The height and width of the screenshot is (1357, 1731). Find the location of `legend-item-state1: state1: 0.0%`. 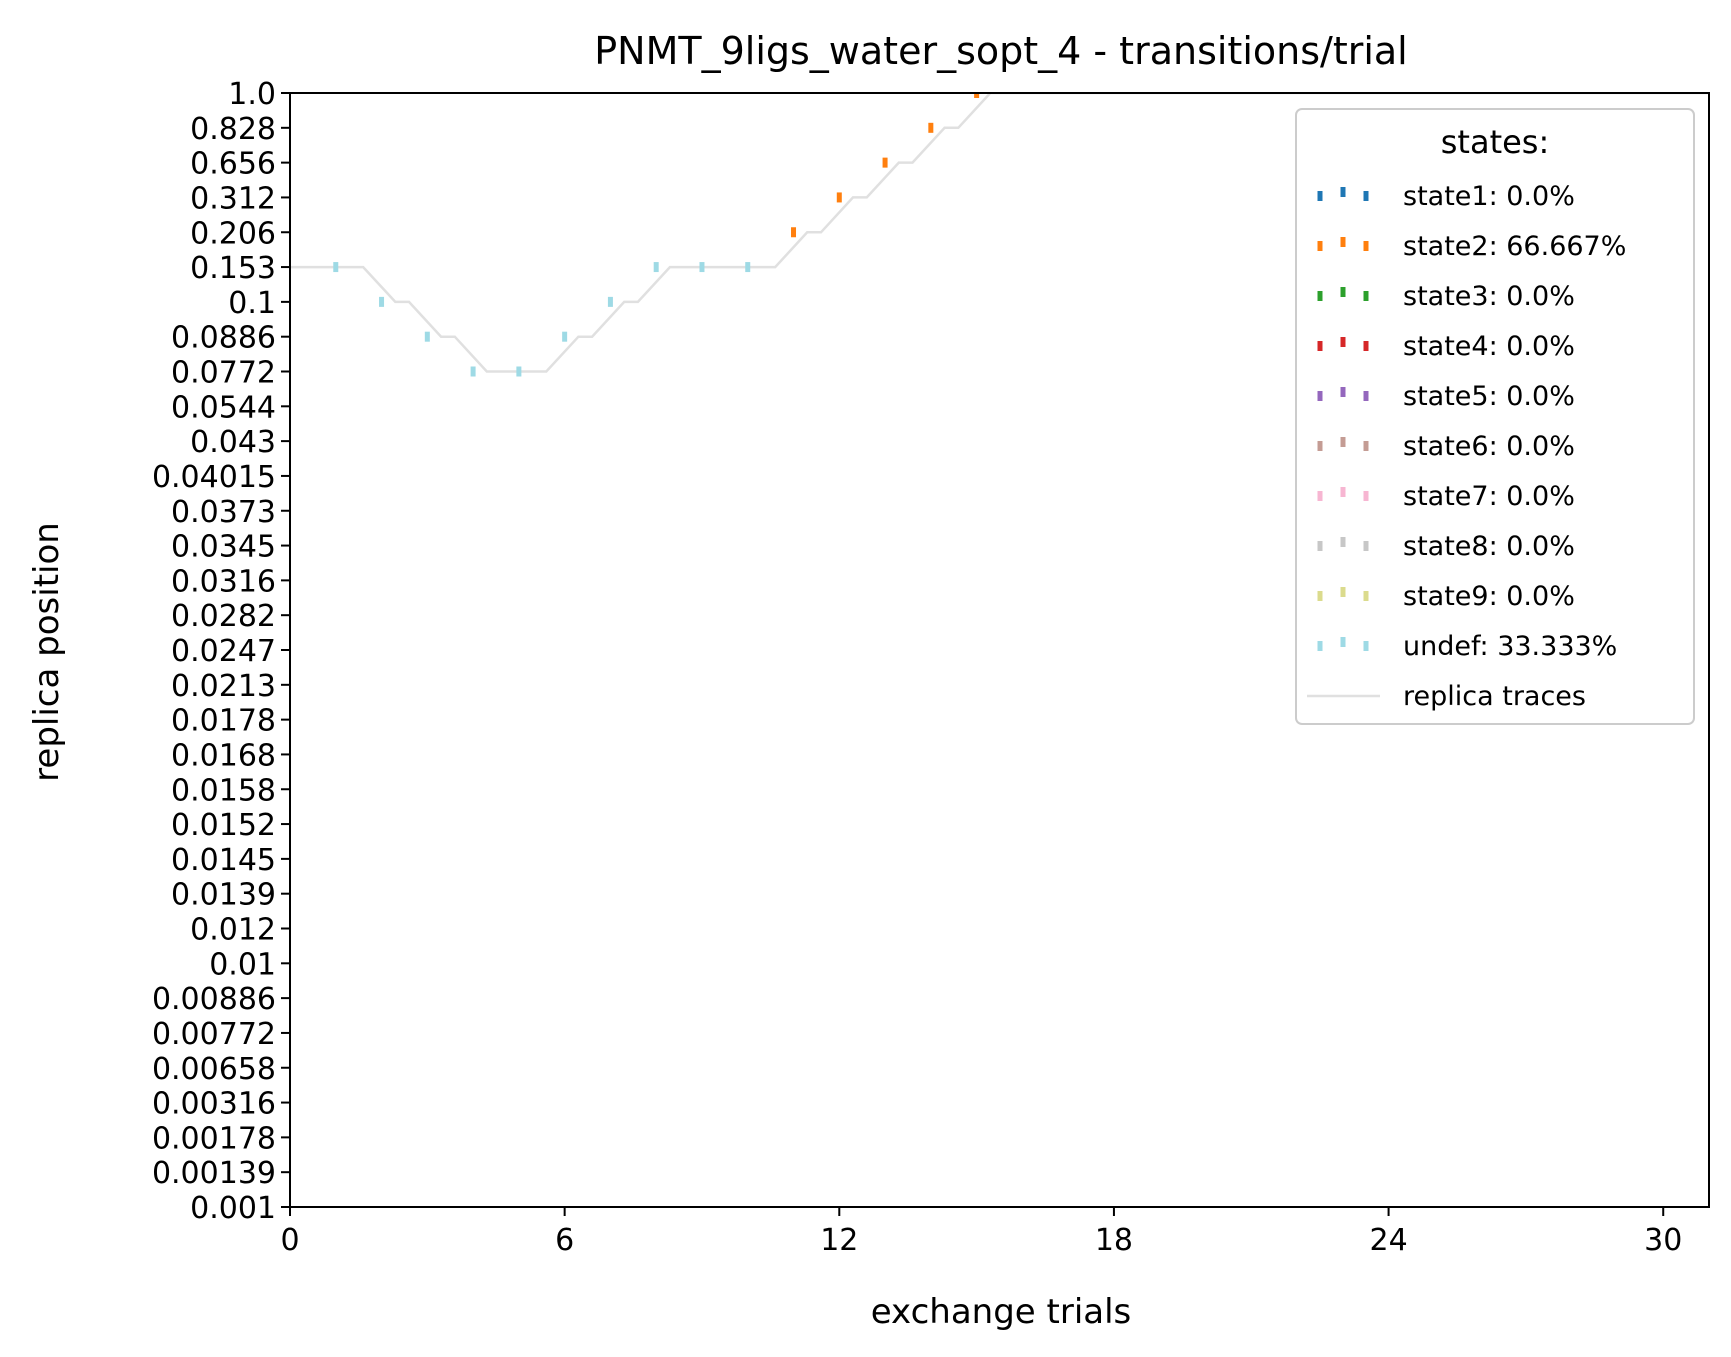

legend-item-state1: state1: 0.0% is located at coordinates (1446, 196).